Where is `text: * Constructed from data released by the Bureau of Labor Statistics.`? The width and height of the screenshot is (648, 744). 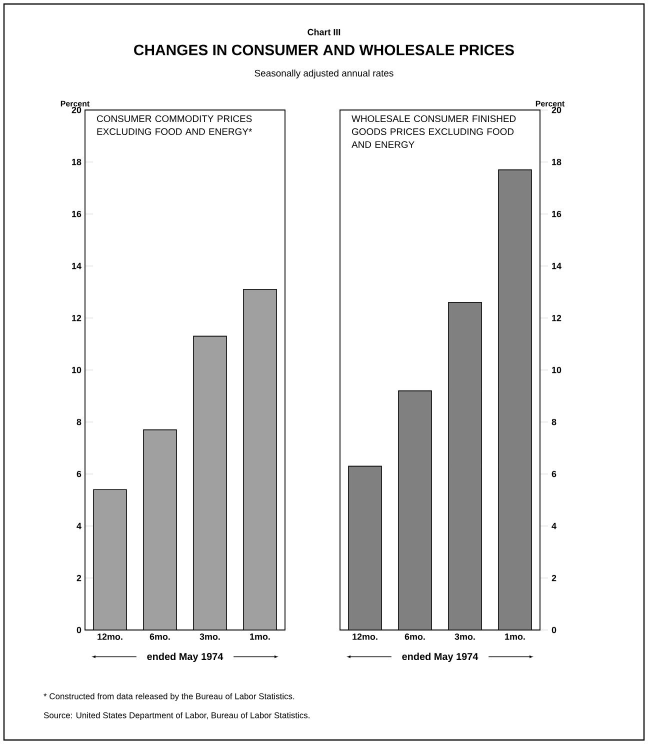
text: * Constructed from data released by the Bureau of Labor Statistics. is located at coordinates (169, 697).